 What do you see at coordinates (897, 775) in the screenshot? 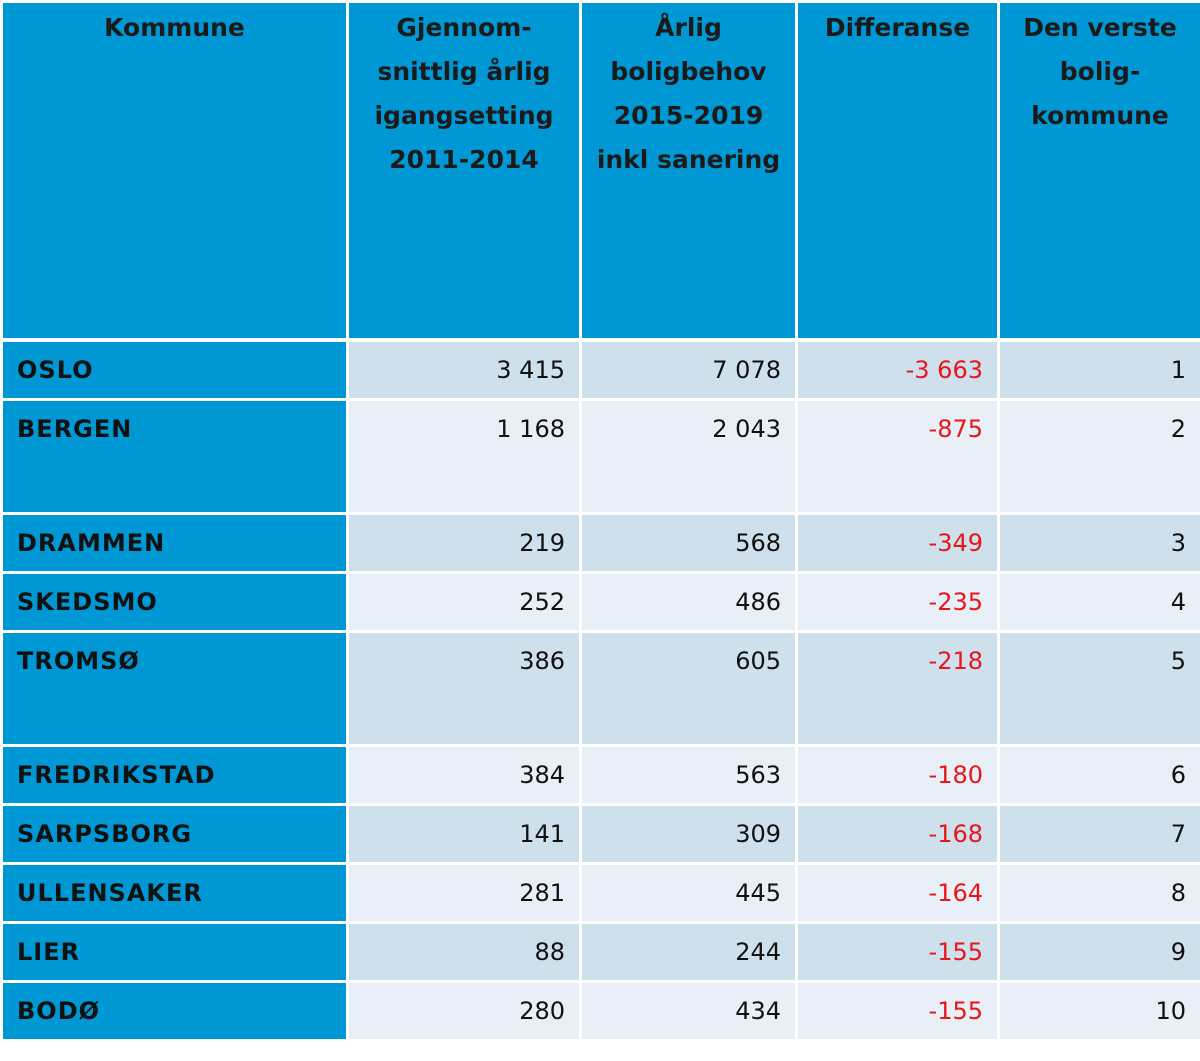
I see `cell-differanse: -180` at bounding box center [897, 775].